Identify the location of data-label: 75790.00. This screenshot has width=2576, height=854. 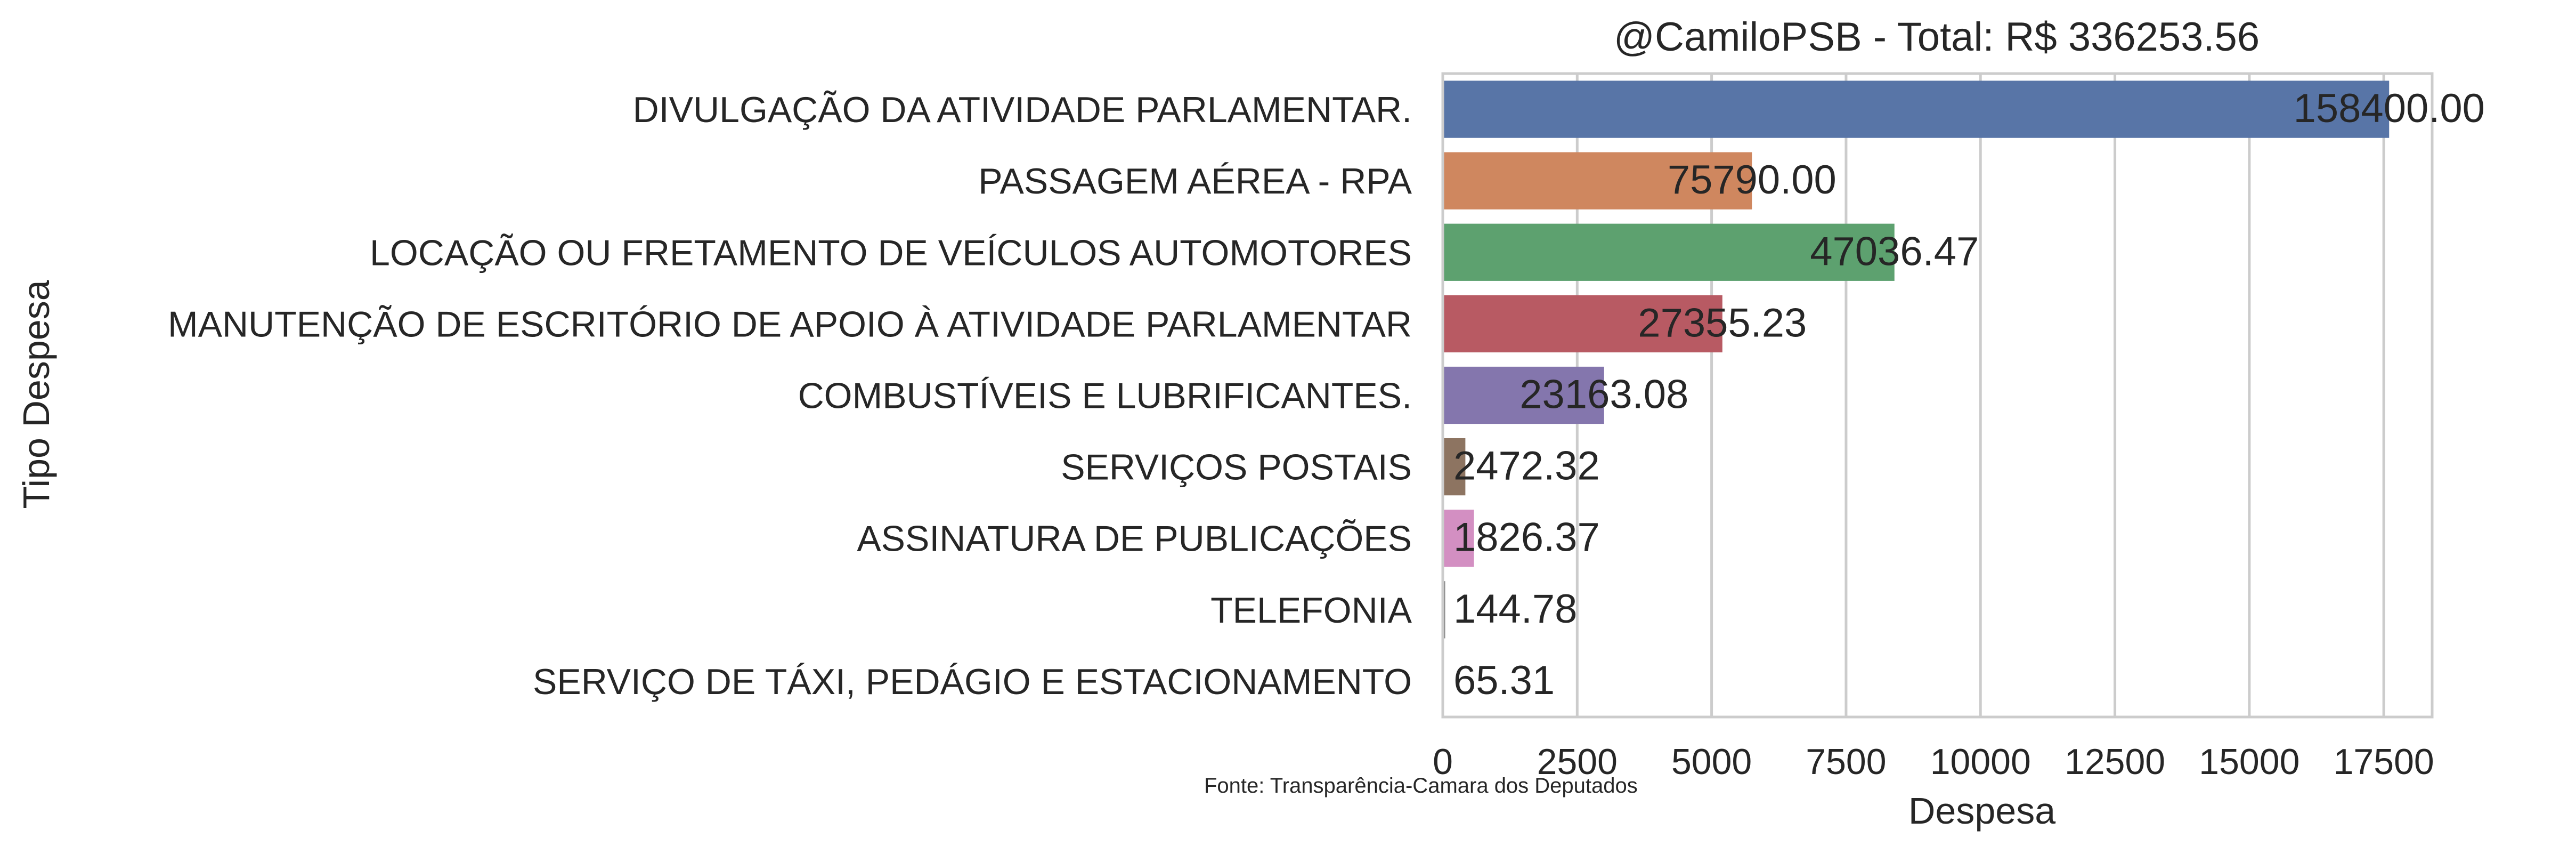
(1752, 180).